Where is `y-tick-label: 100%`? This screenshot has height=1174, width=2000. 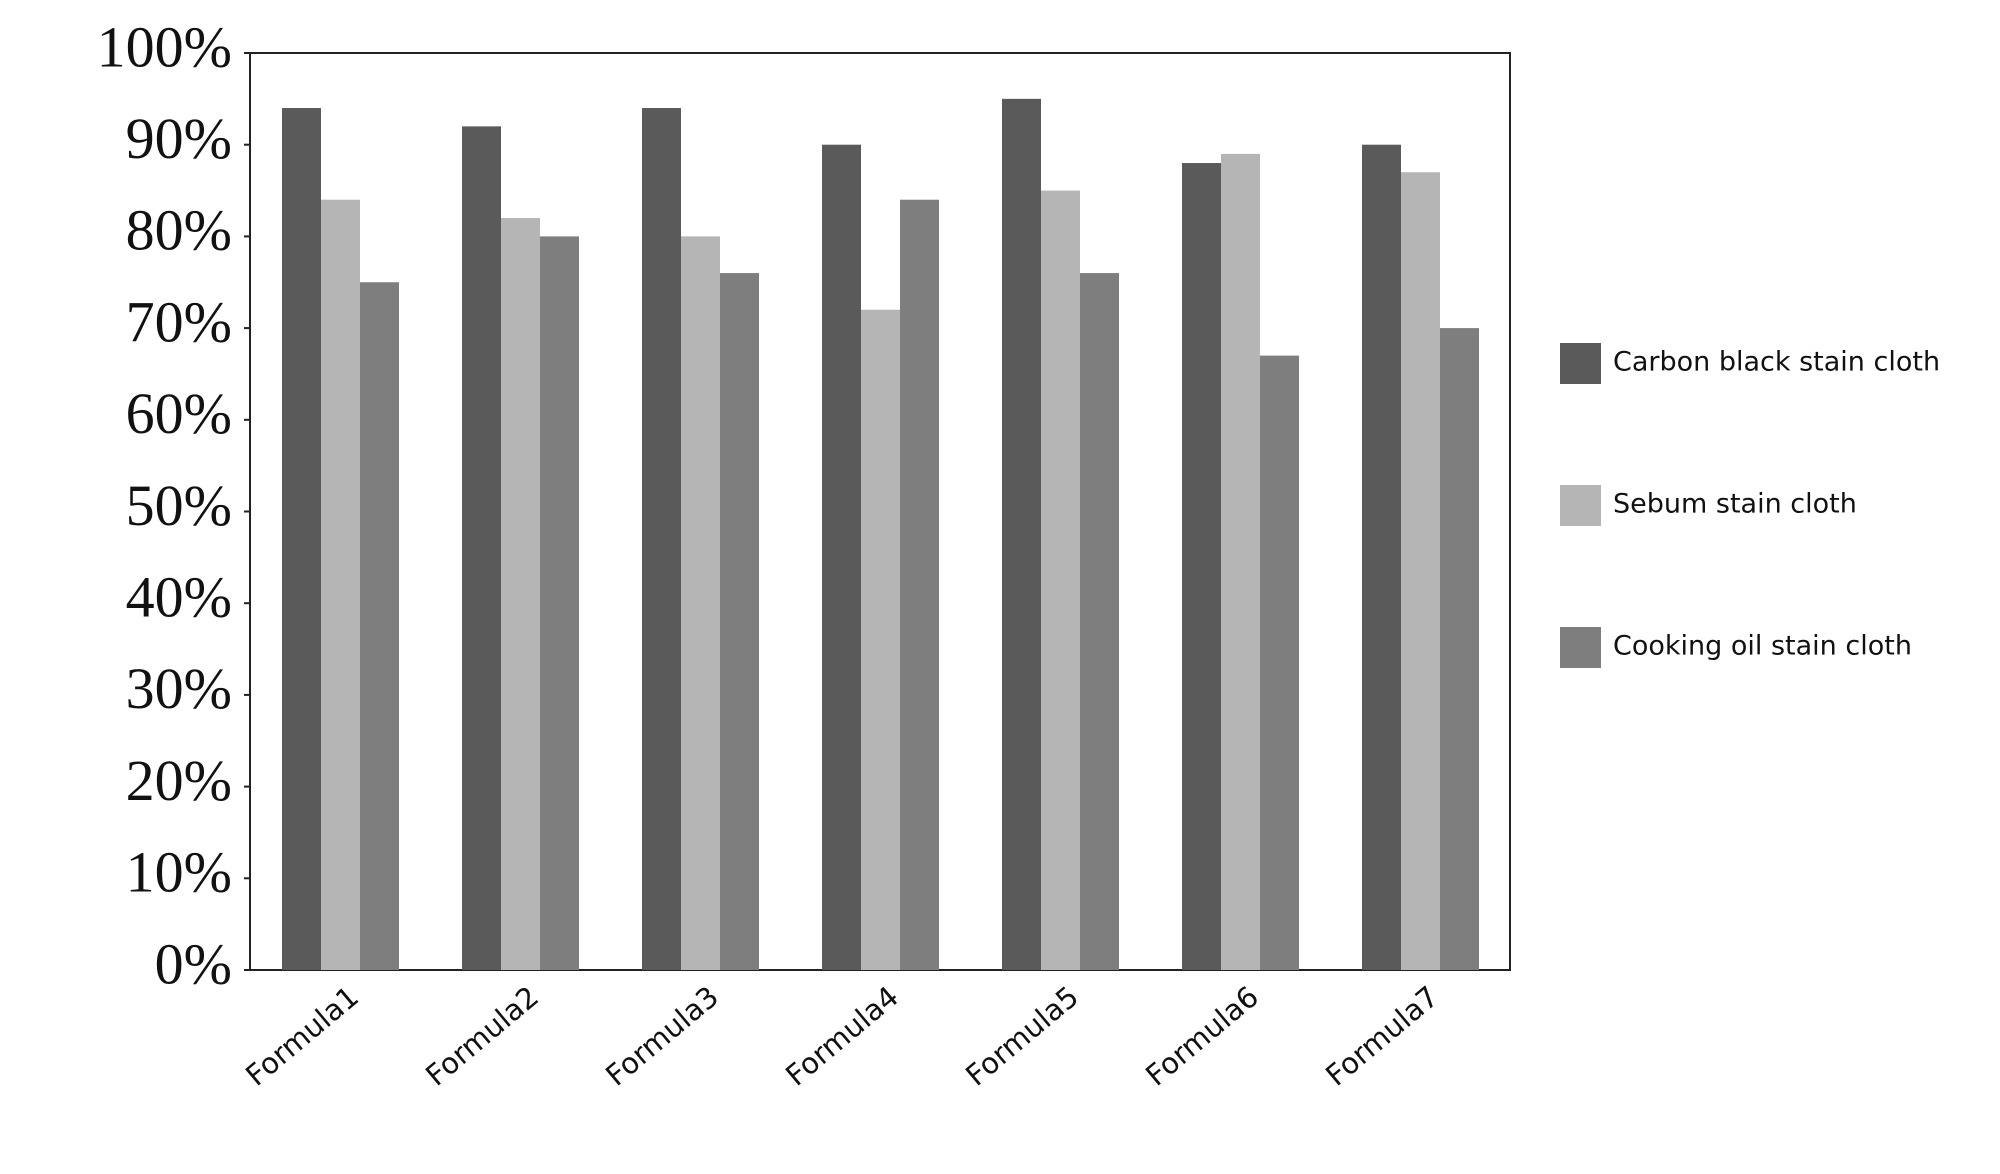
y-tick-label: 100% is located at coordinates (164, 46).